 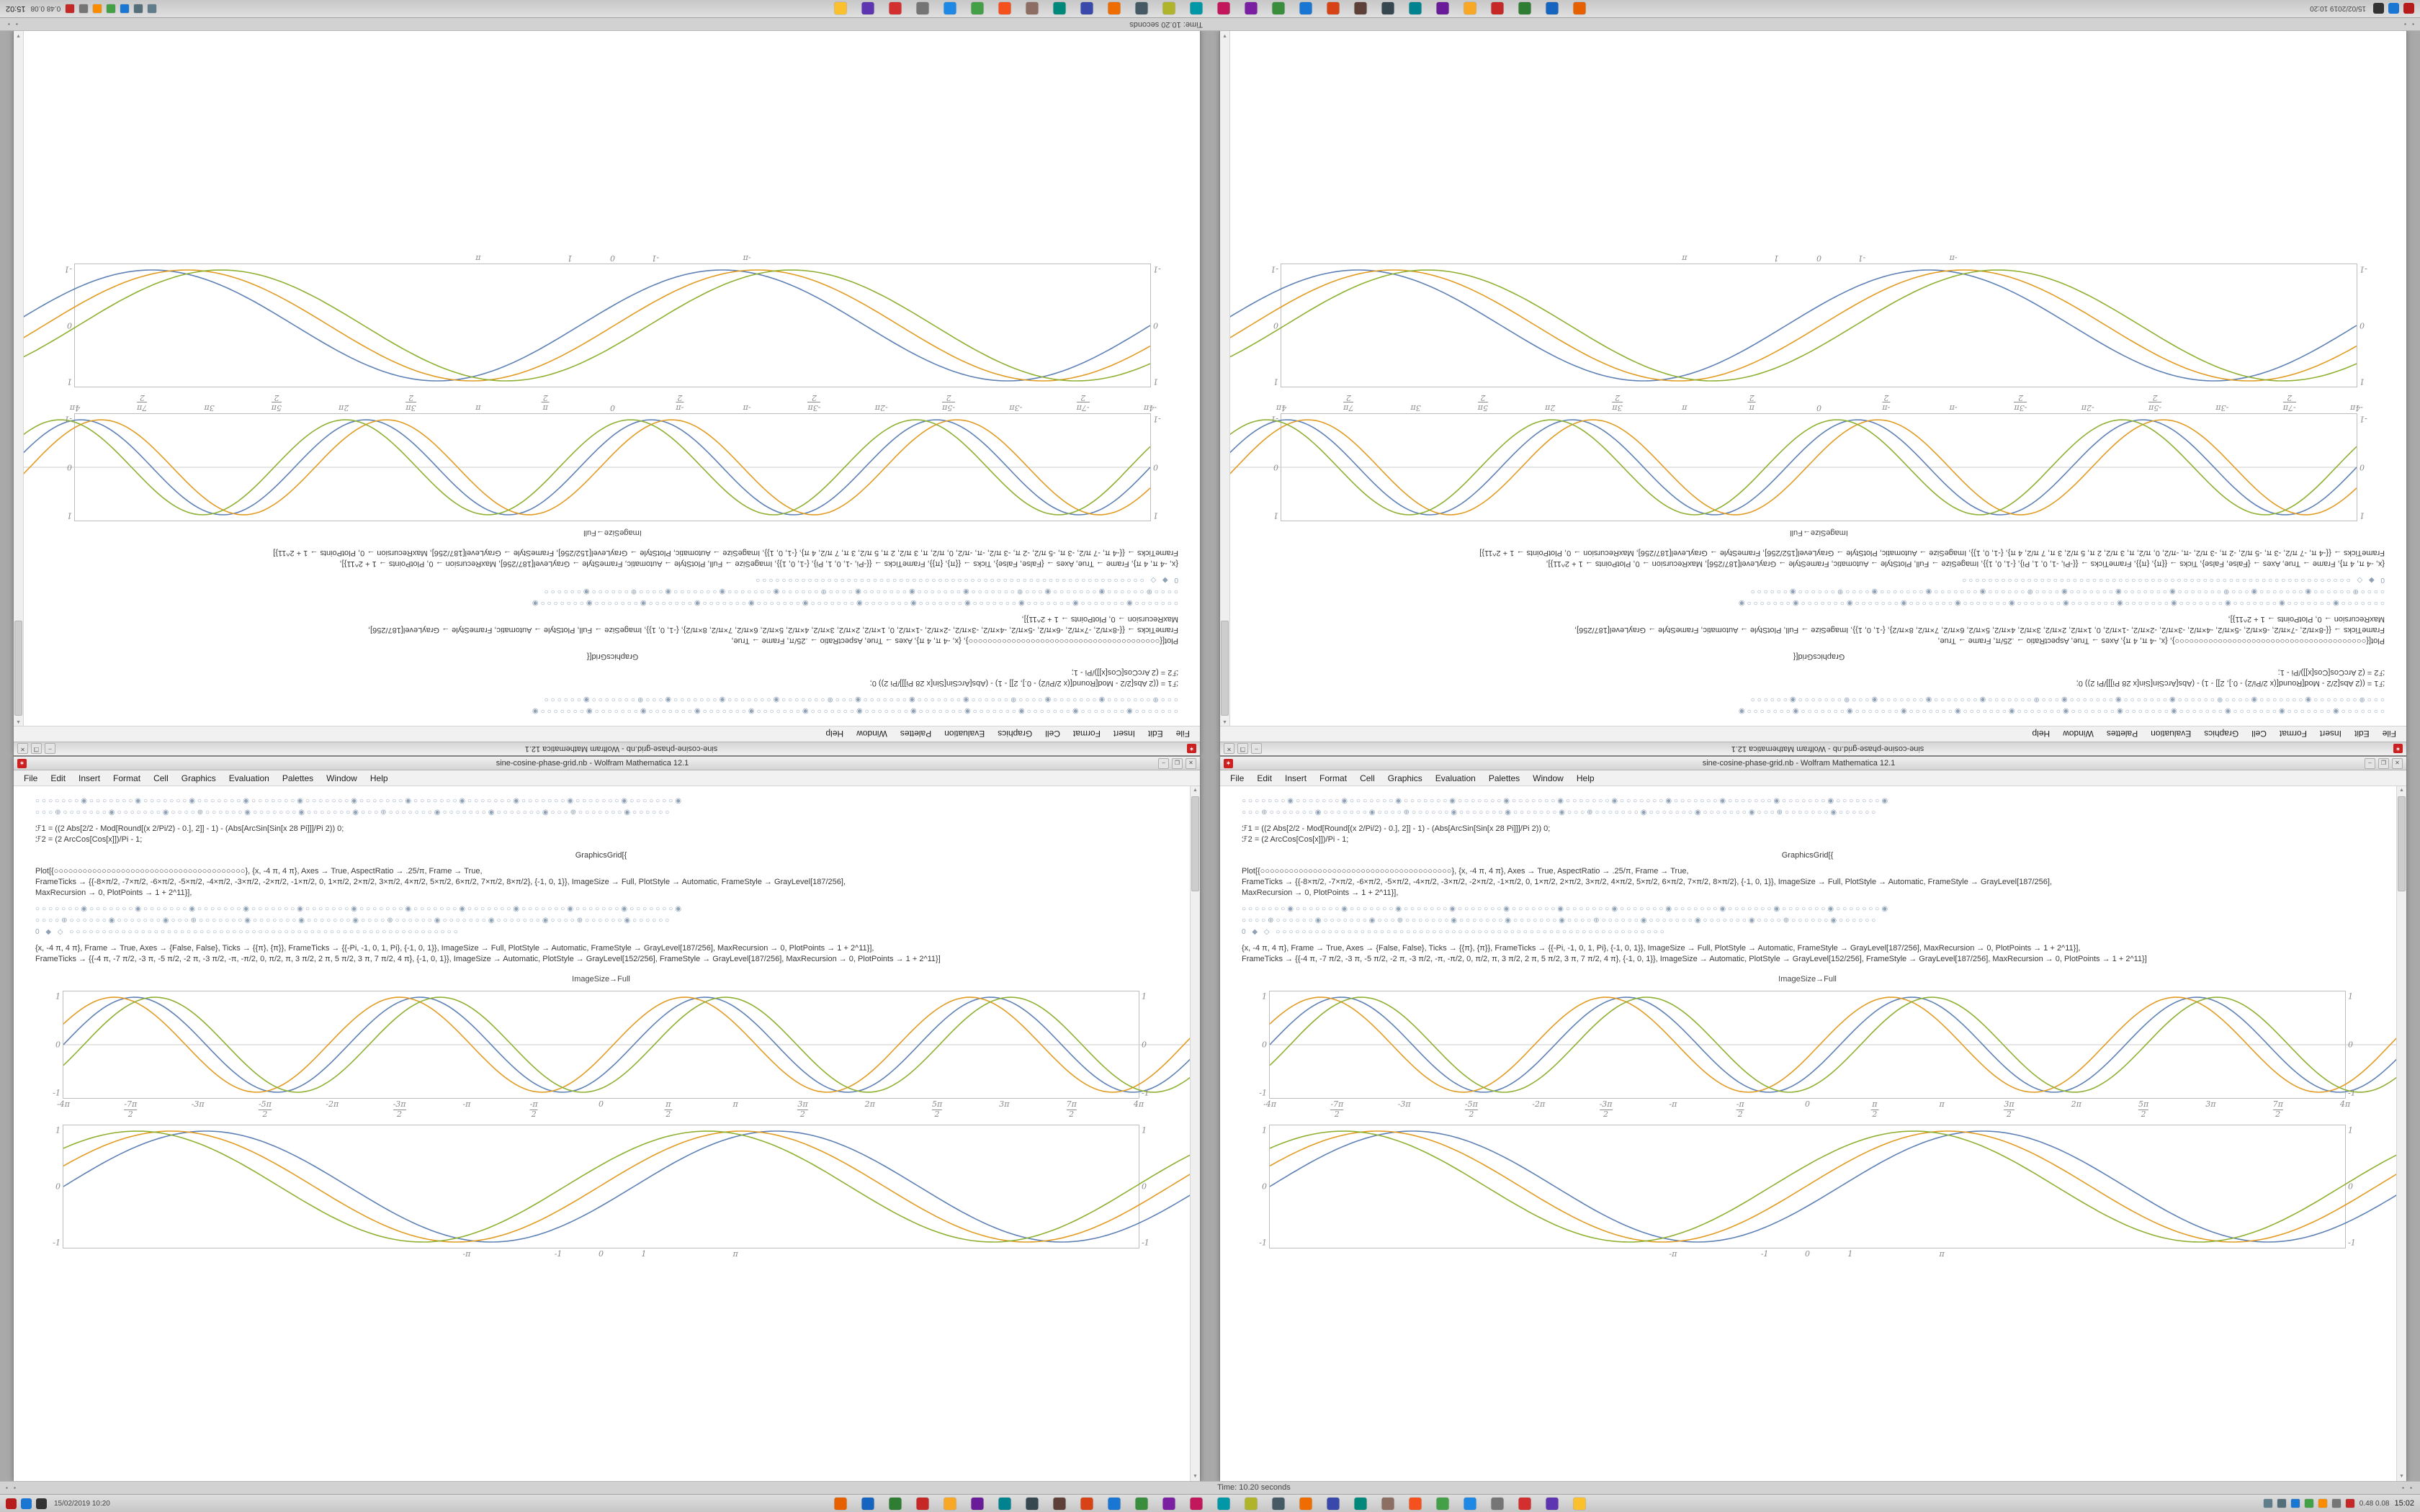 What do you see at coordinates (1333, 778) in the screenshot?
I see `menu-format: Format` at bounding box center [1333, 778].